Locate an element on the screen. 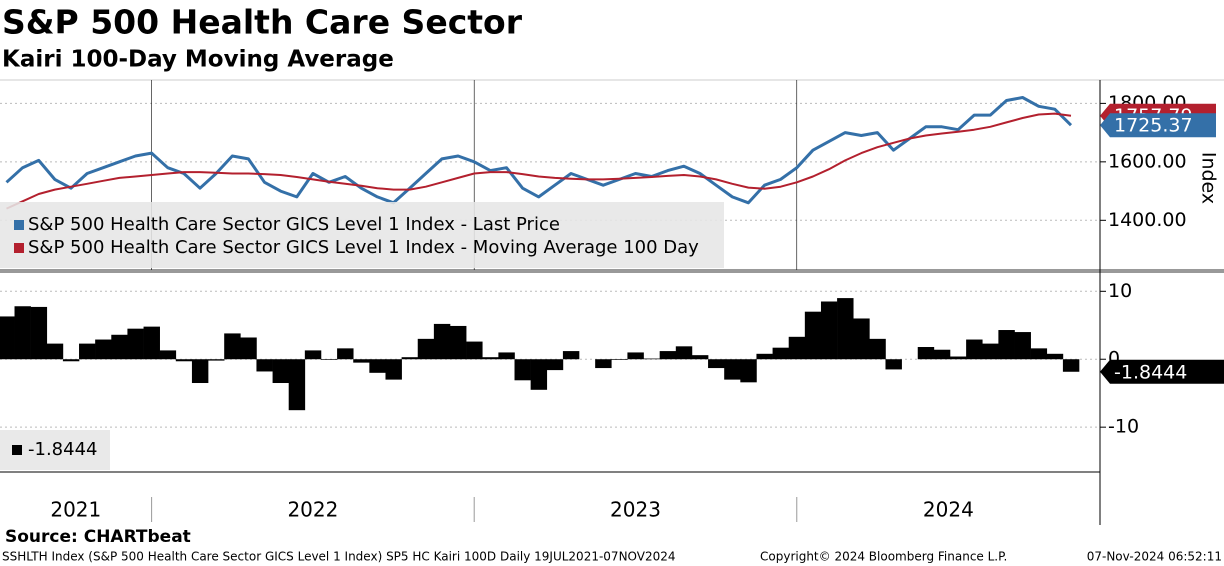  panel-divider is located at coordinates (612, 271).